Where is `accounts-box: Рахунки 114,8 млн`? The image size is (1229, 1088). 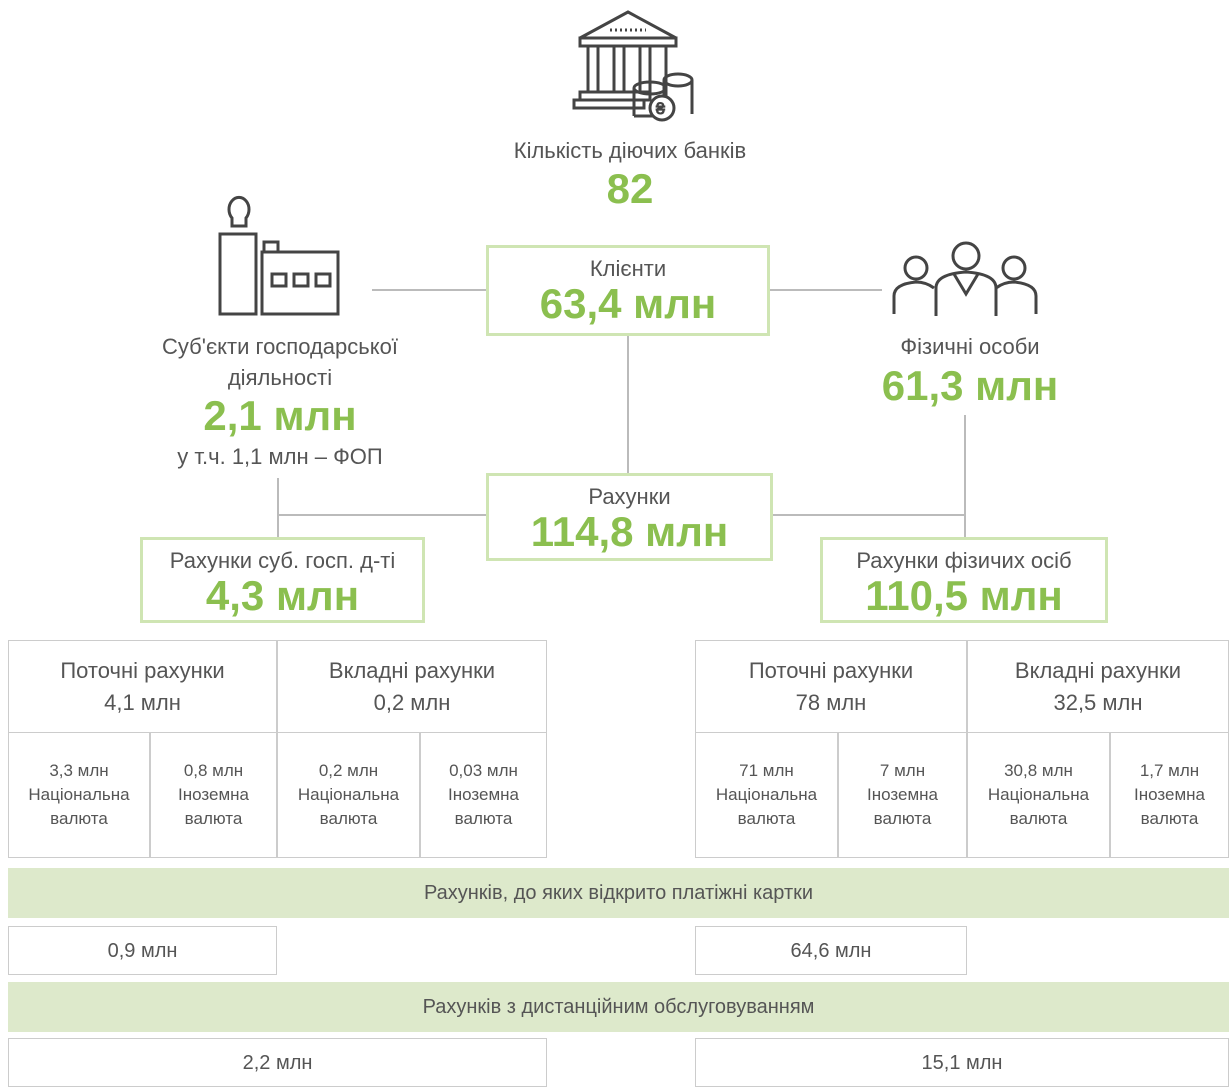 accounts-box: Рахунки 114,8 млн is located at coordinates (629, 517).